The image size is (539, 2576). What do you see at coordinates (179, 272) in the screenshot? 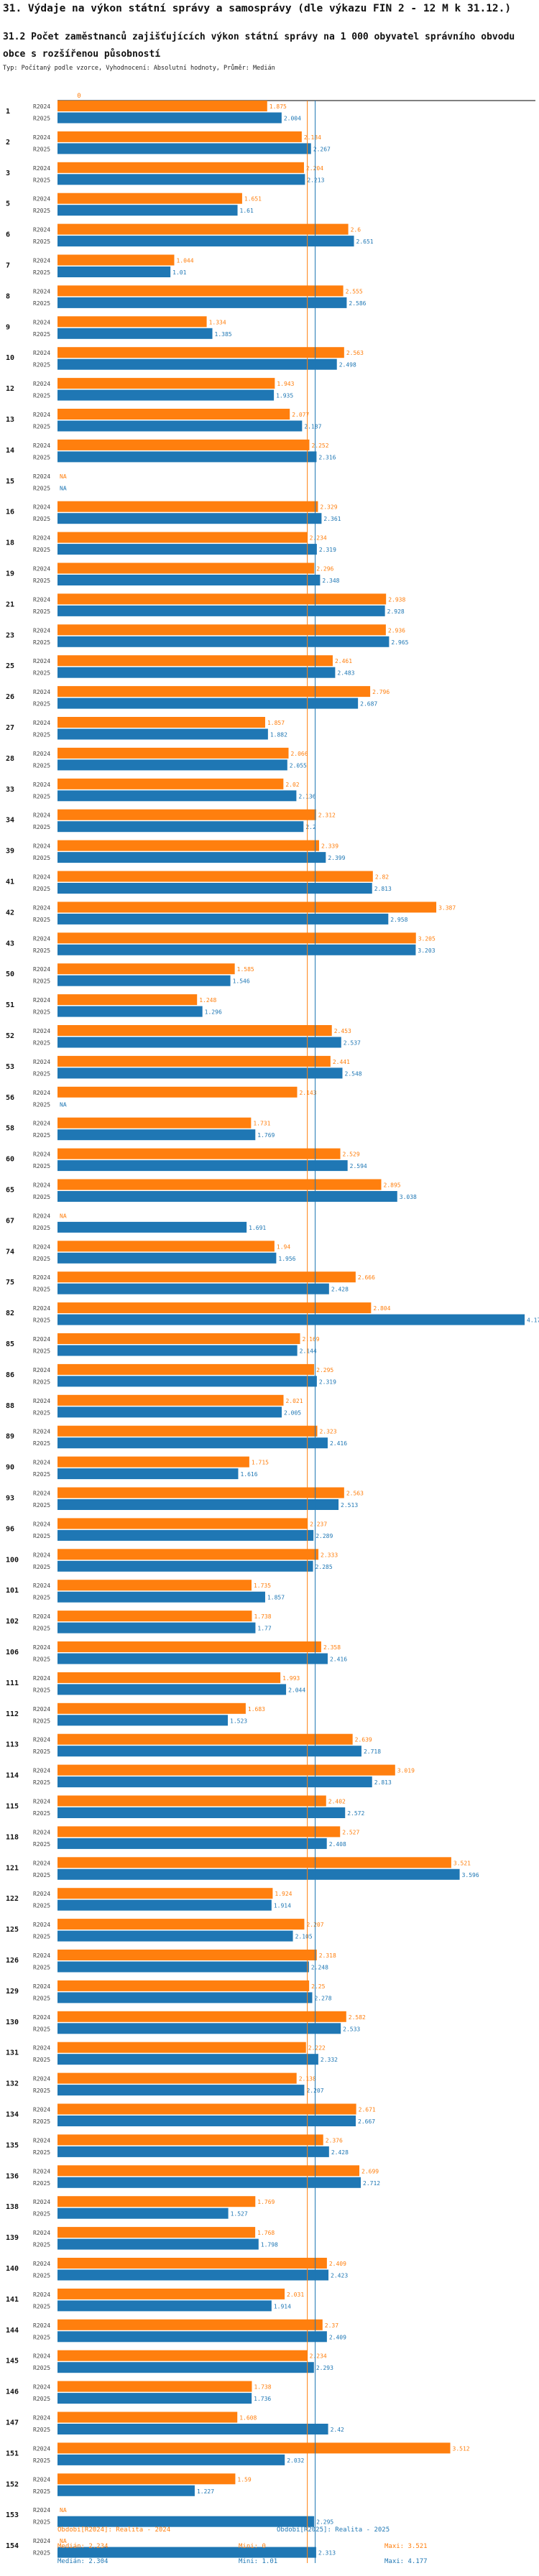
I see `data-label: 1.01` at bounding box center [179, 272].